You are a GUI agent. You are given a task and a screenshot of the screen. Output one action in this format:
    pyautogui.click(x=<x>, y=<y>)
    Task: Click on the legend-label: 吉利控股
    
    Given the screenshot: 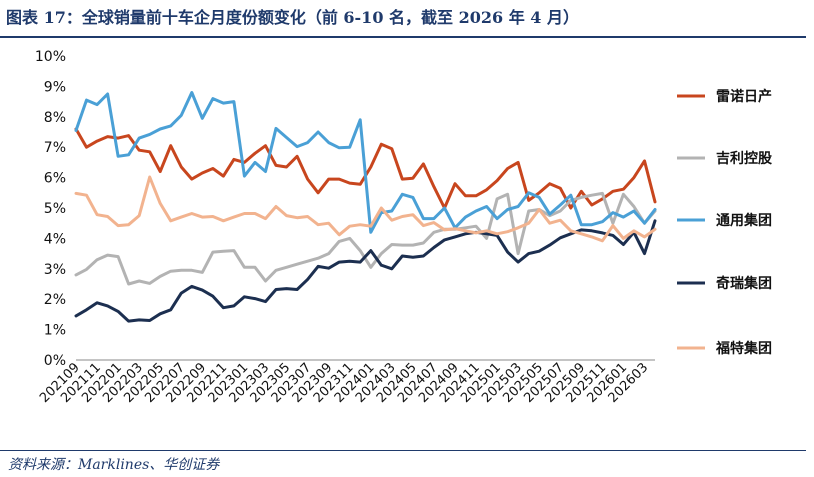 What is the action you would take?
    pyautogui.click(x=744, y=158)
    